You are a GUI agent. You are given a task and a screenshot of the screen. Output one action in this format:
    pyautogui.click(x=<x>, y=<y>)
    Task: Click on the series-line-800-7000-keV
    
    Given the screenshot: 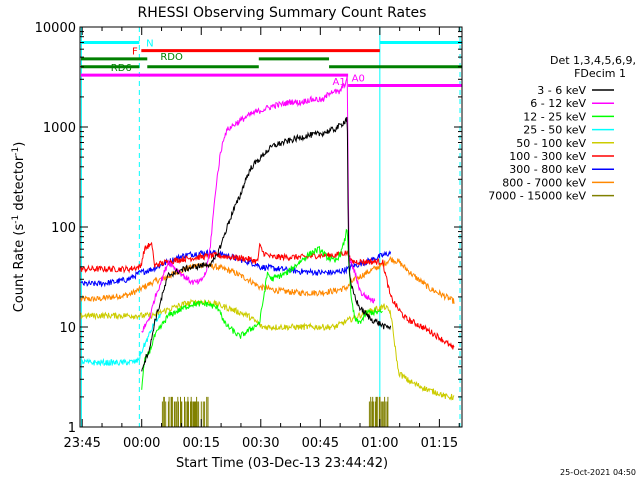 What is the action you would take?
    pyautogui.click(x=267, y=279)
    